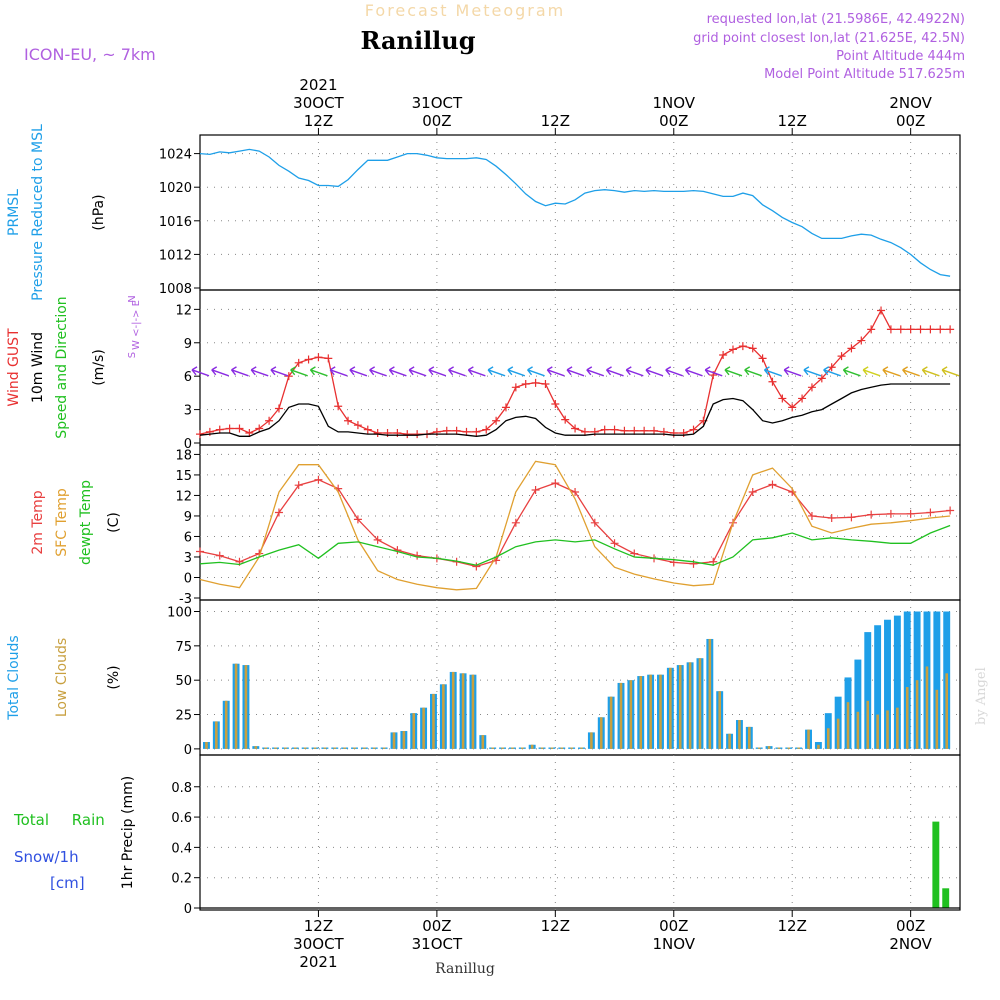  I want to click on y-tick-label: 50, so click(183, 681).